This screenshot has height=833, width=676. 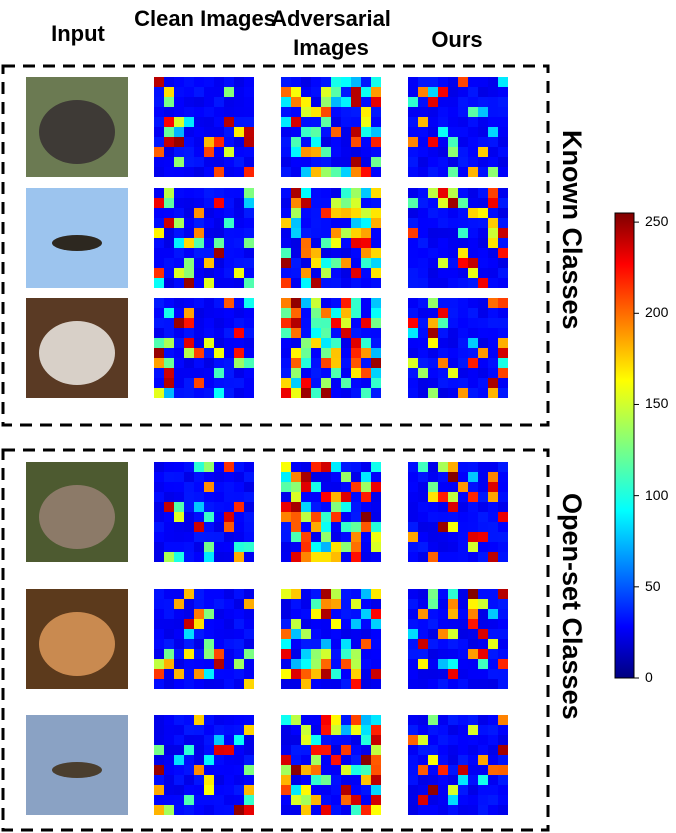 I want to click on colorbar-tick-label: 50, so click(x=653, y=585).